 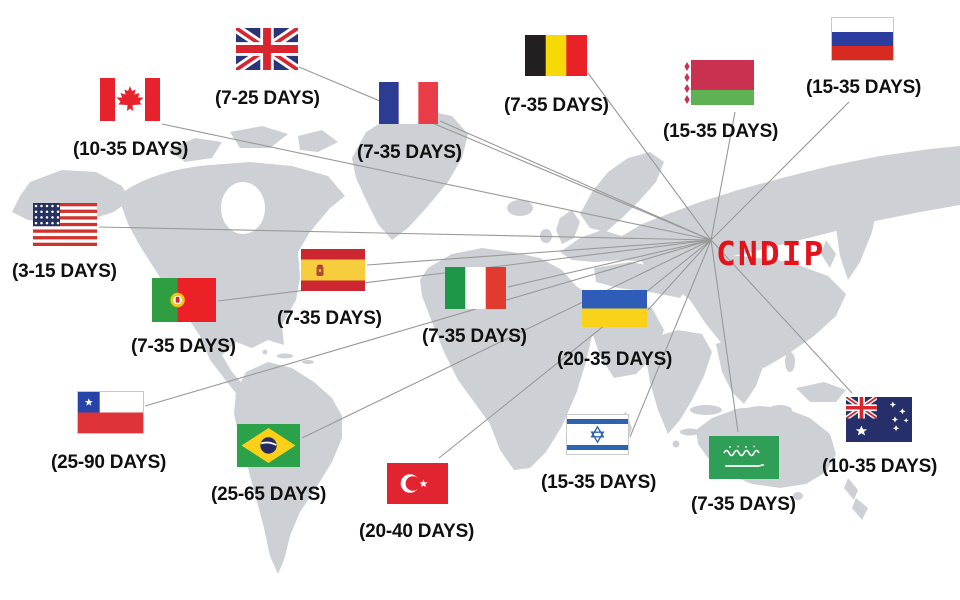 I want to click on line-to-israel, so click(x=670, y=338).